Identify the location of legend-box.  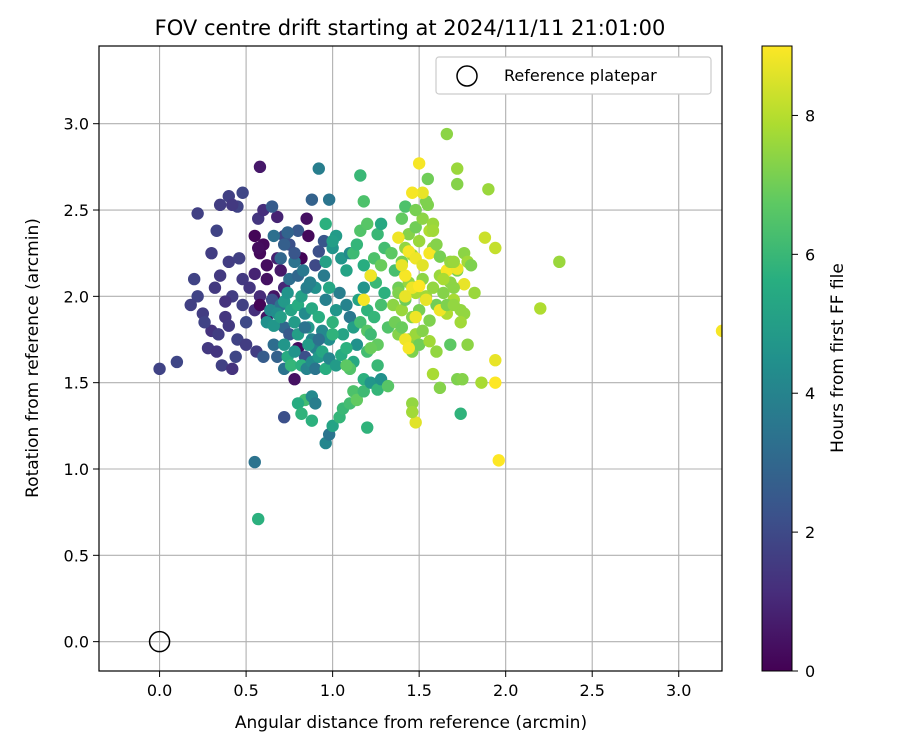
(573, 75).